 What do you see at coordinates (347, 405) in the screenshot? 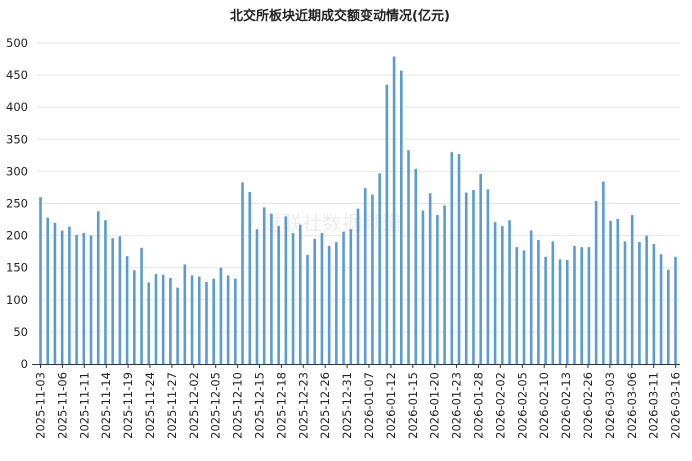
I see `x-tick-label: 2025-12-31` at bounding box center [347, 405].